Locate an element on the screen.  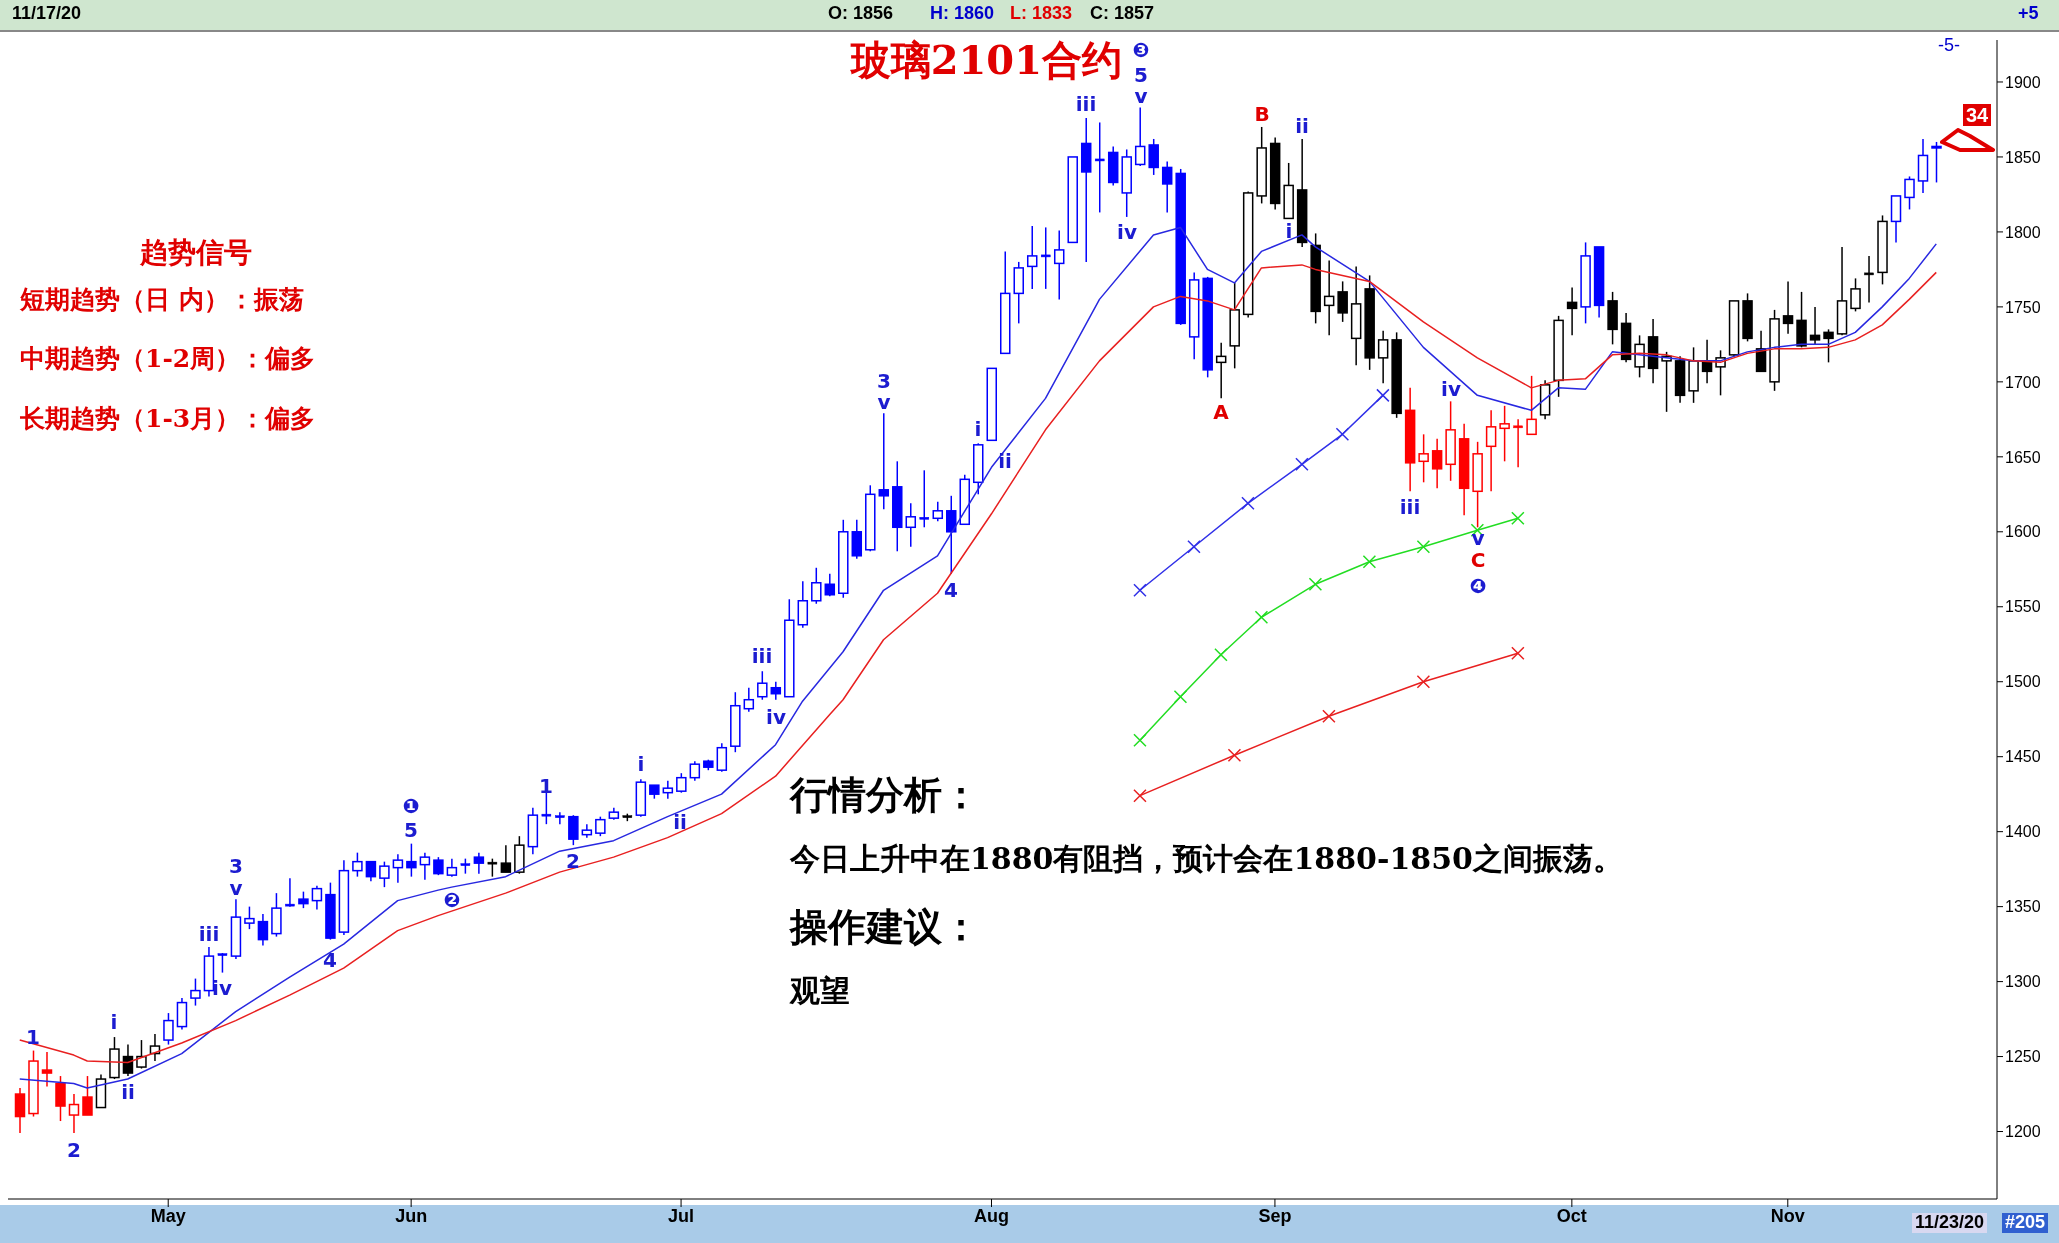
text: O: 1856 is located at coordinates (861, 13).